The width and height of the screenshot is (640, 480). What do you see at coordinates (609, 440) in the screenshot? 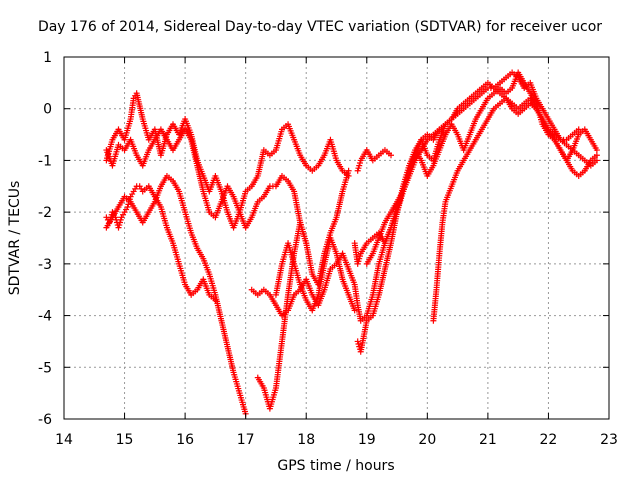
I see `x-tick-label: 23` at bounding box center [609, 440].